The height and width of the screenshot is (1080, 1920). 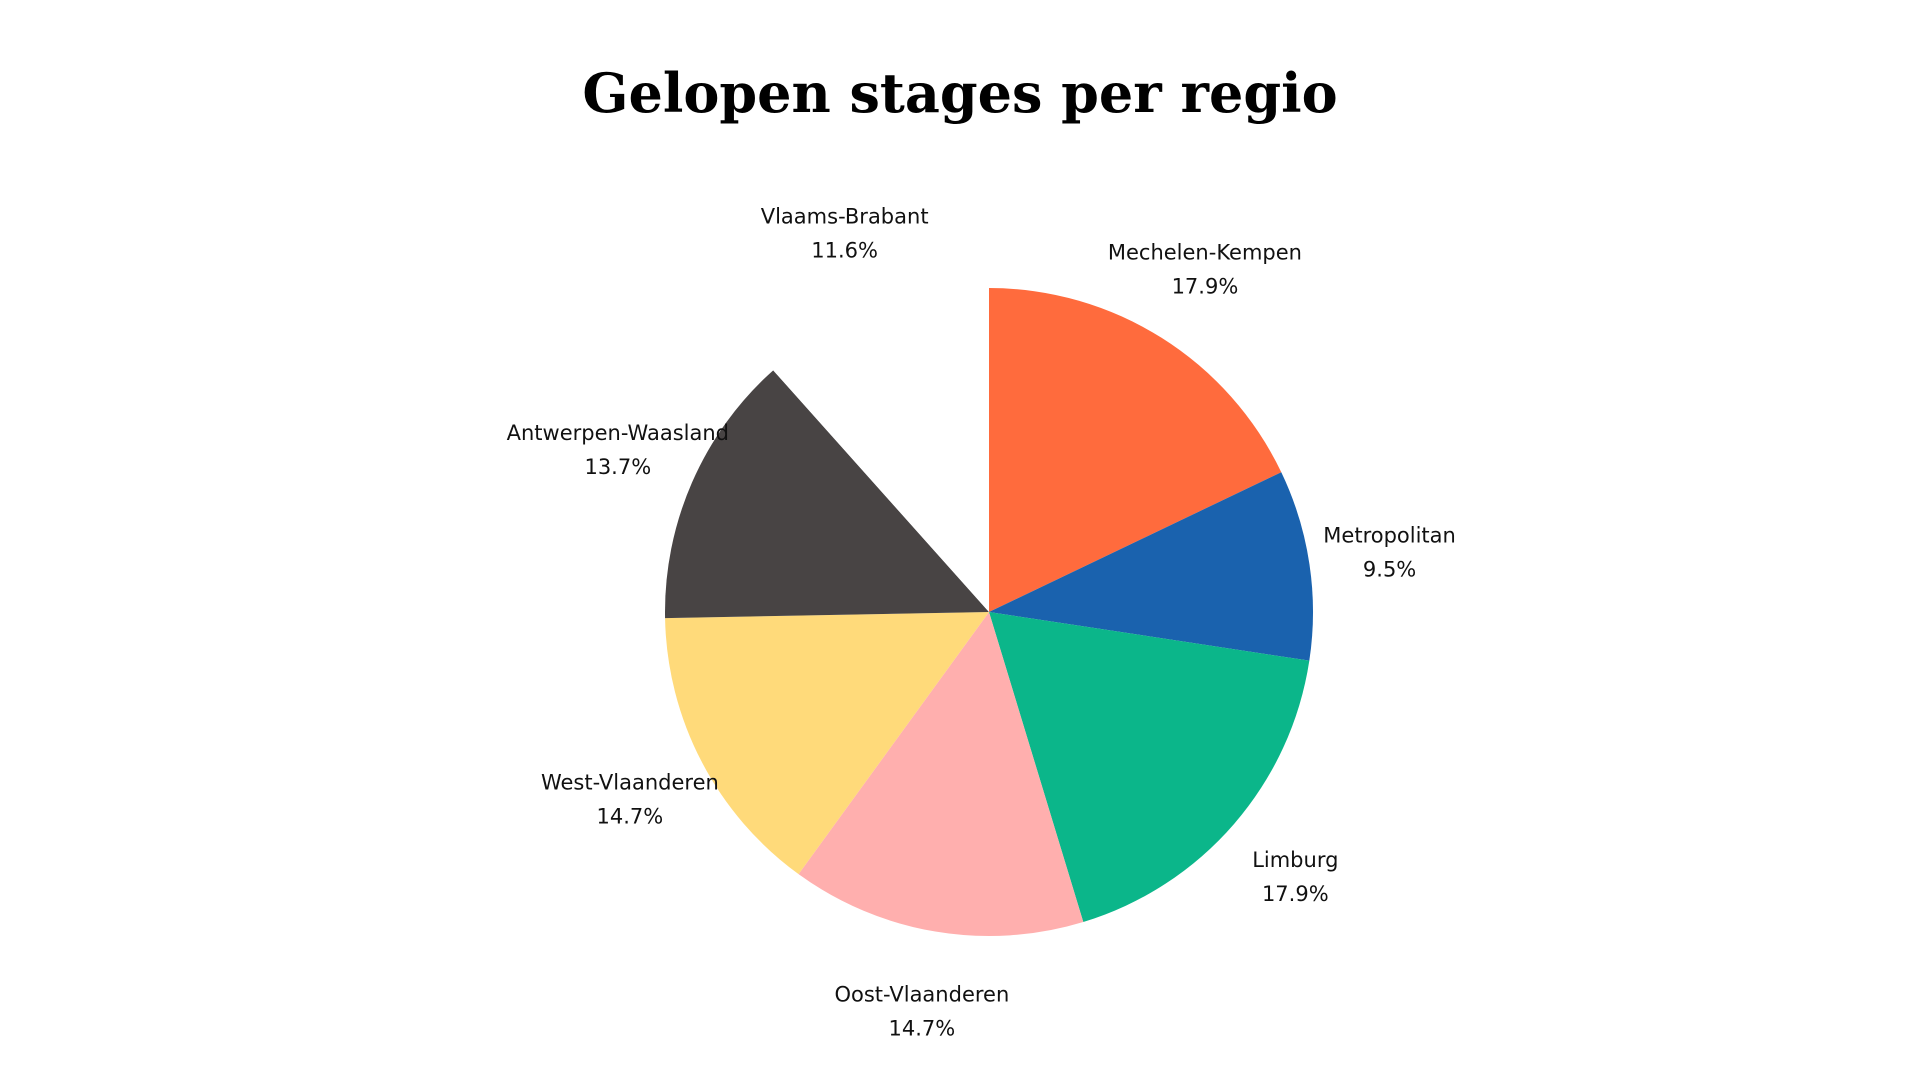 I want to click on slice-label: Oost-Vlaanderen, so click(x=921, y=994).